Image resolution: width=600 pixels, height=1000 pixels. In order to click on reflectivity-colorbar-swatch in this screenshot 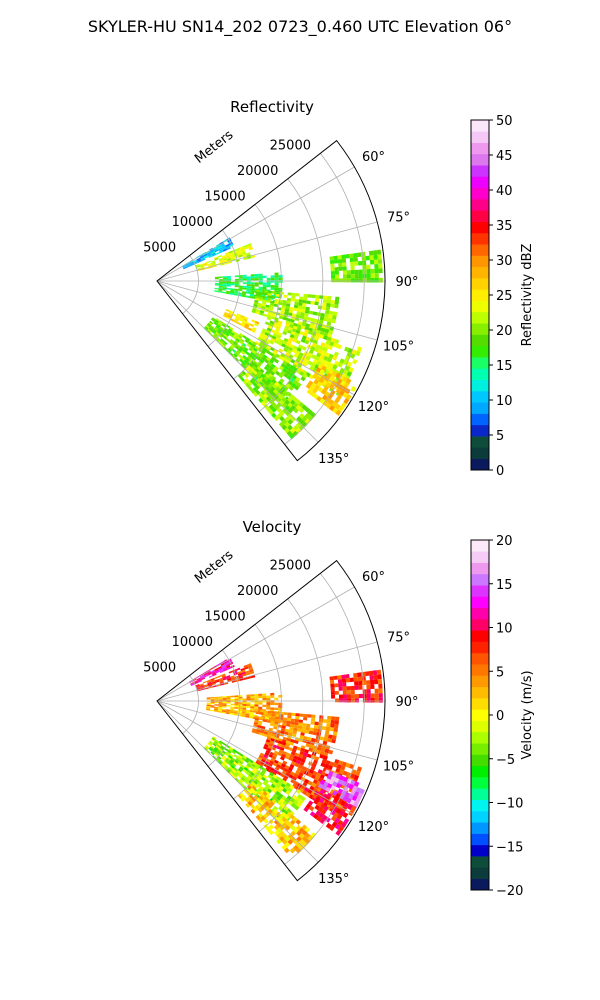, I will do `click(480, 159)`.